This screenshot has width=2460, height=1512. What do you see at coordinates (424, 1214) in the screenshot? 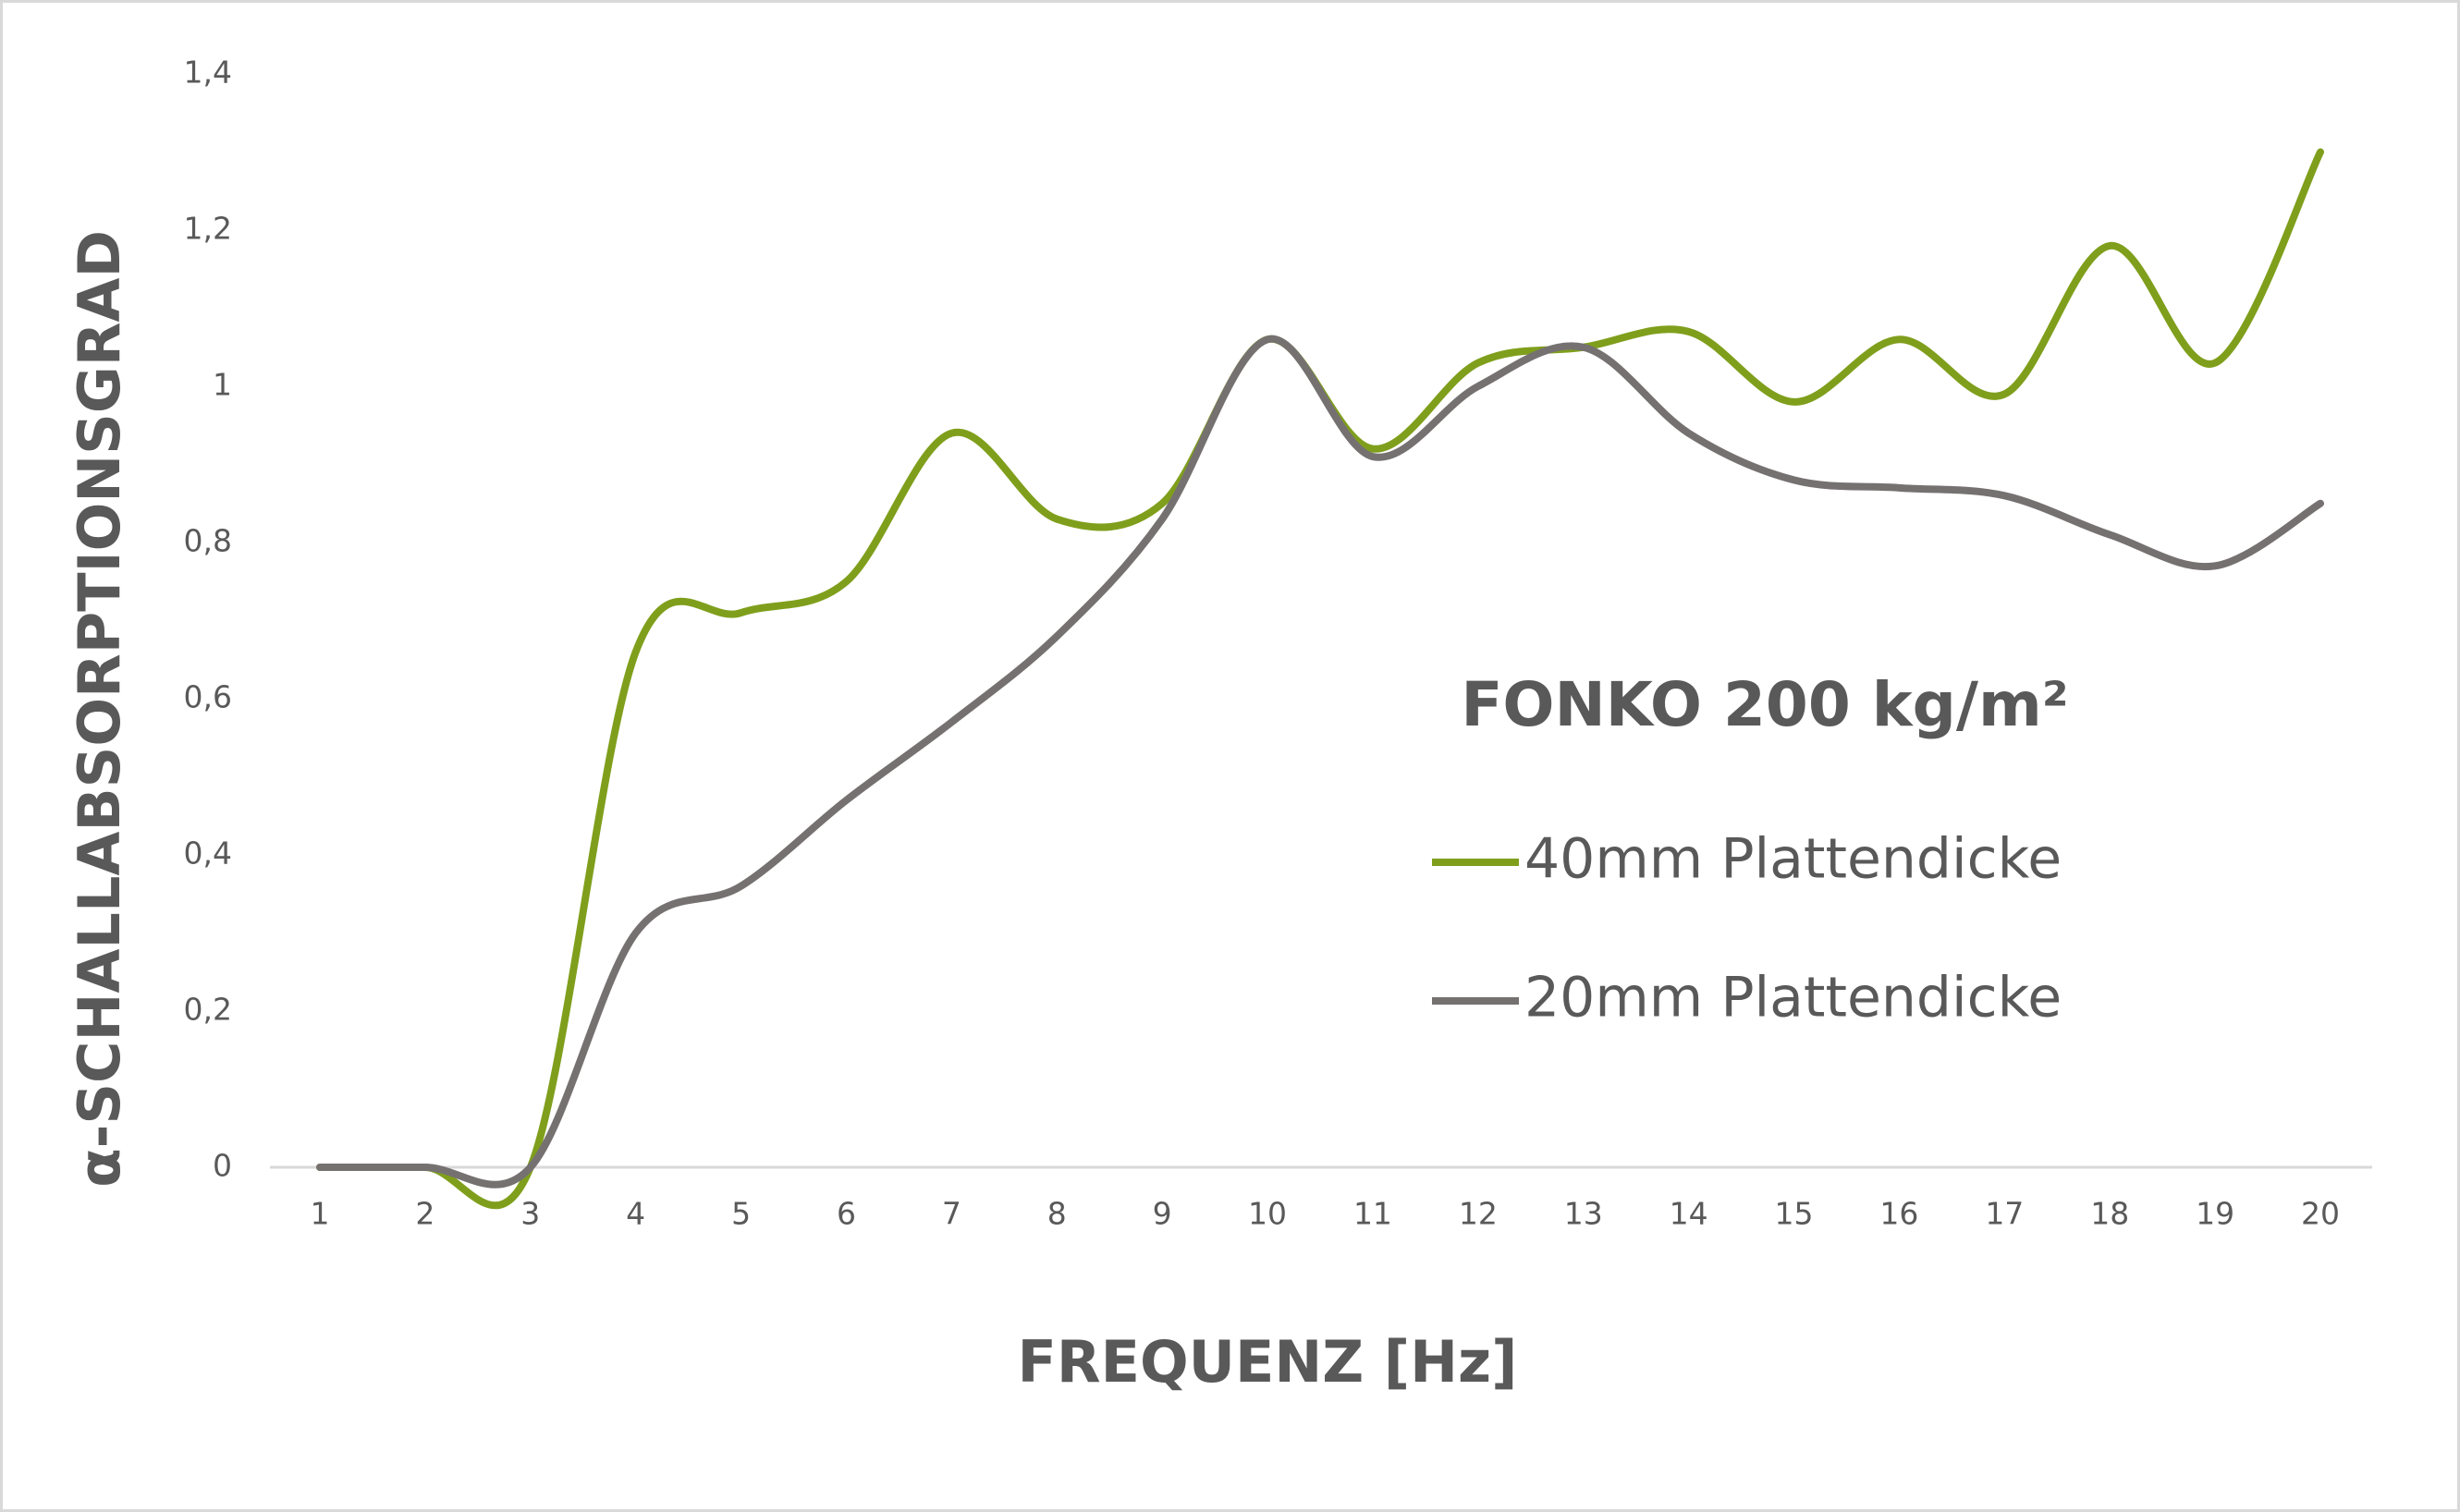
I see `x-tick-label: 2` at bounding box center [424, 1214].